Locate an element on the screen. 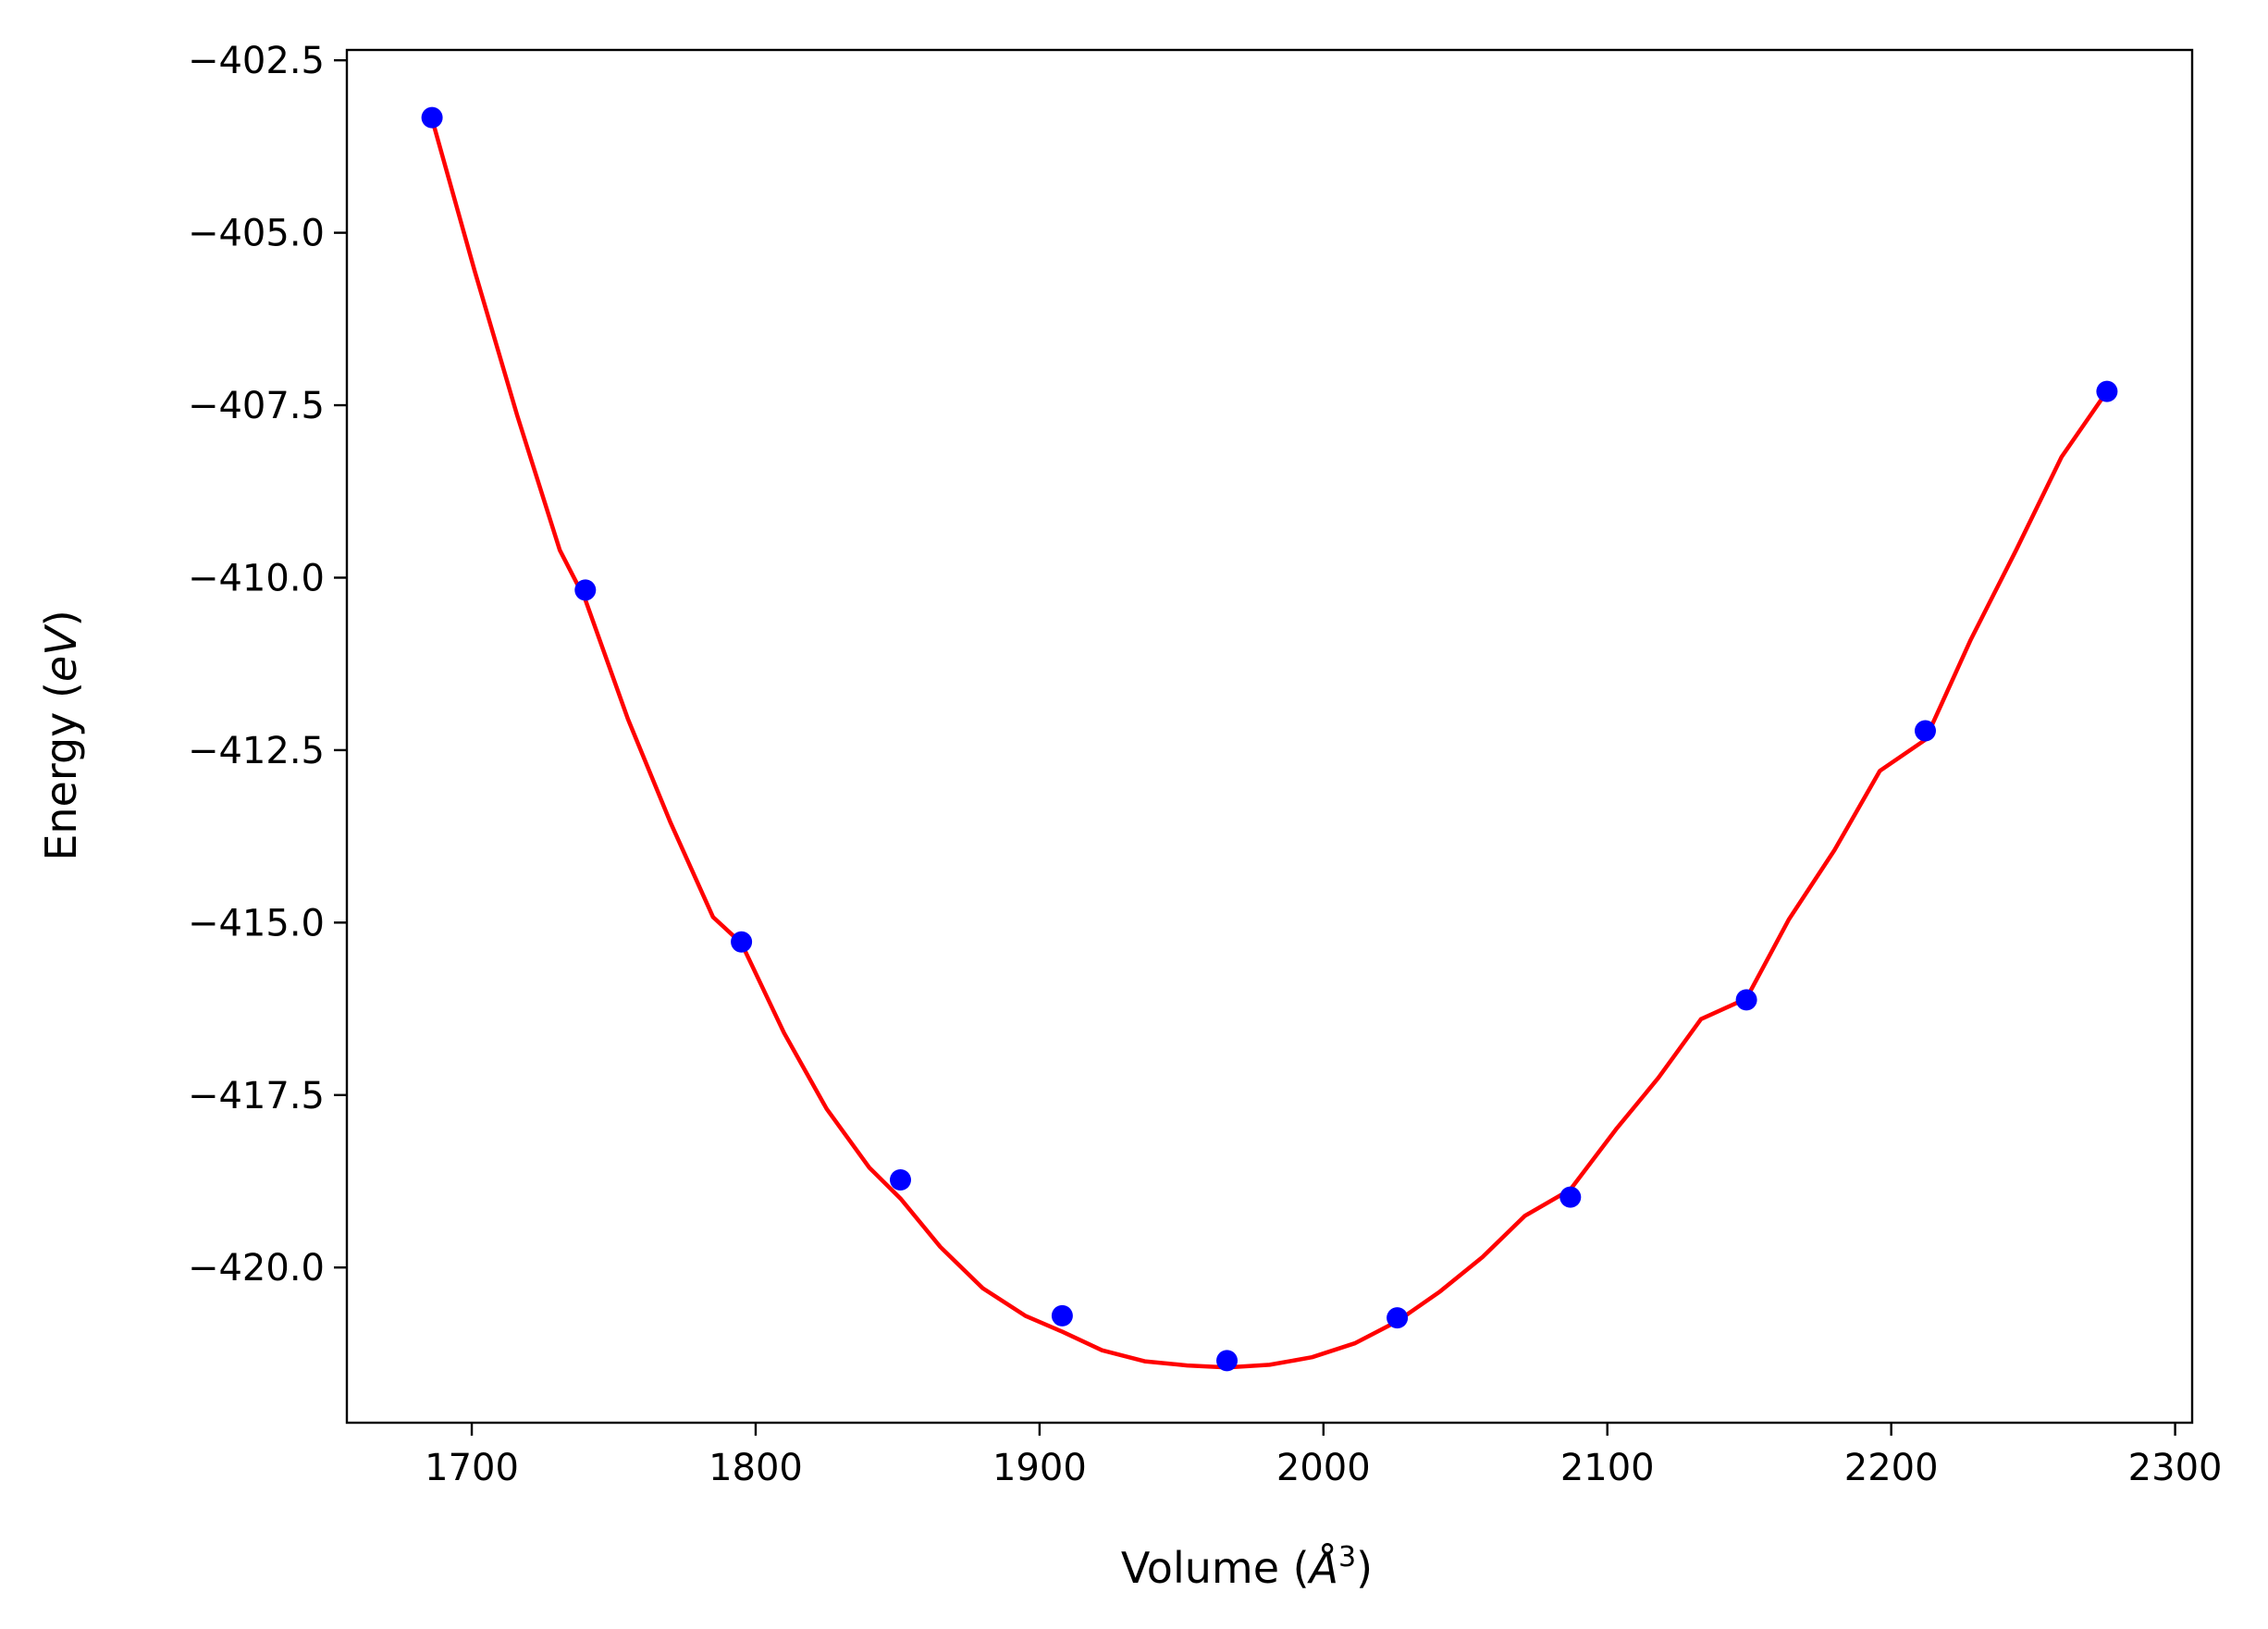  x-axis-label-main: Volume ( is located at coordinates (1215, 1568).